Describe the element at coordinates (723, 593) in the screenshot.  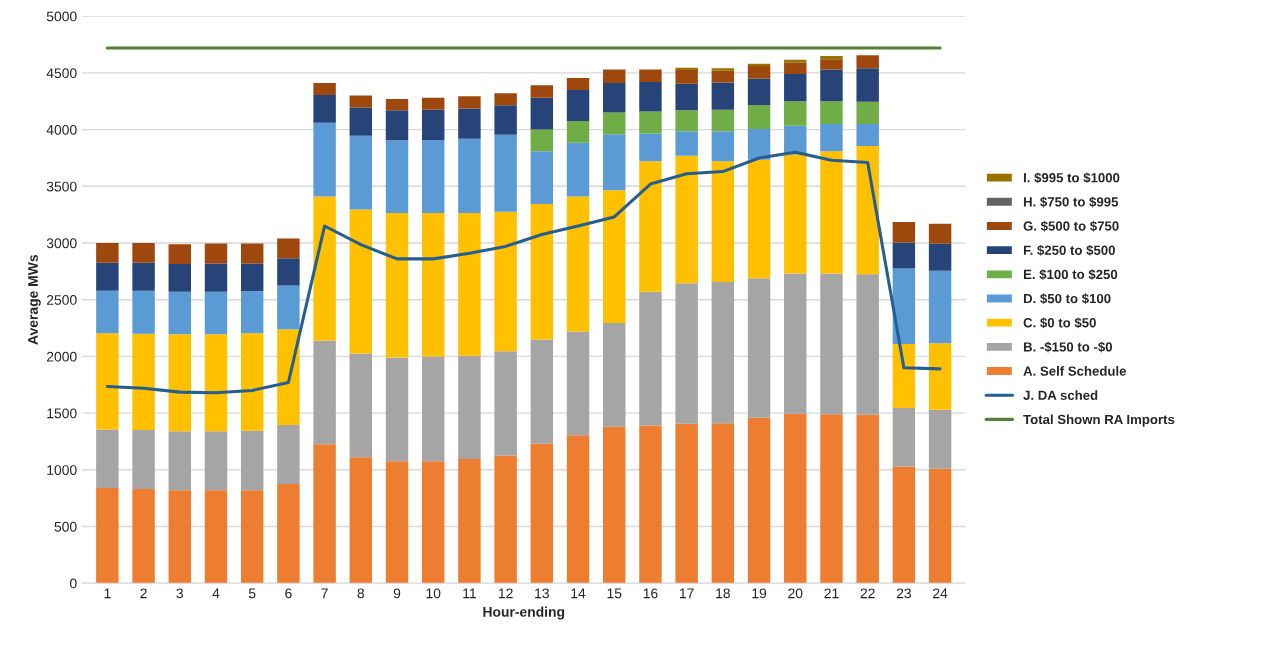
I see `x-tick-label: 18` at that location.